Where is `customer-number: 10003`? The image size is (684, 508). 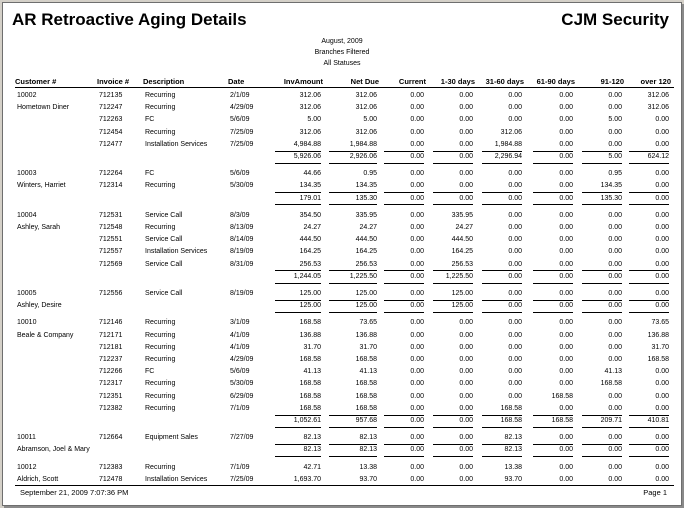 customer-number: 10003 is located at coordinates (27, 174).